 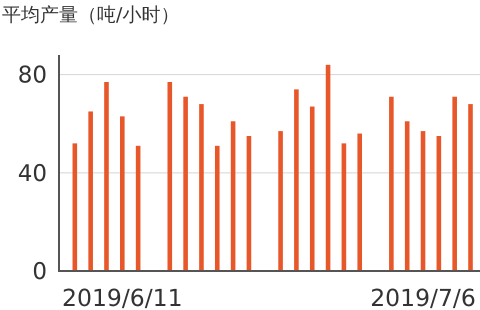 I want to click on y-tick-label: 0, so click(x=39, y=272).